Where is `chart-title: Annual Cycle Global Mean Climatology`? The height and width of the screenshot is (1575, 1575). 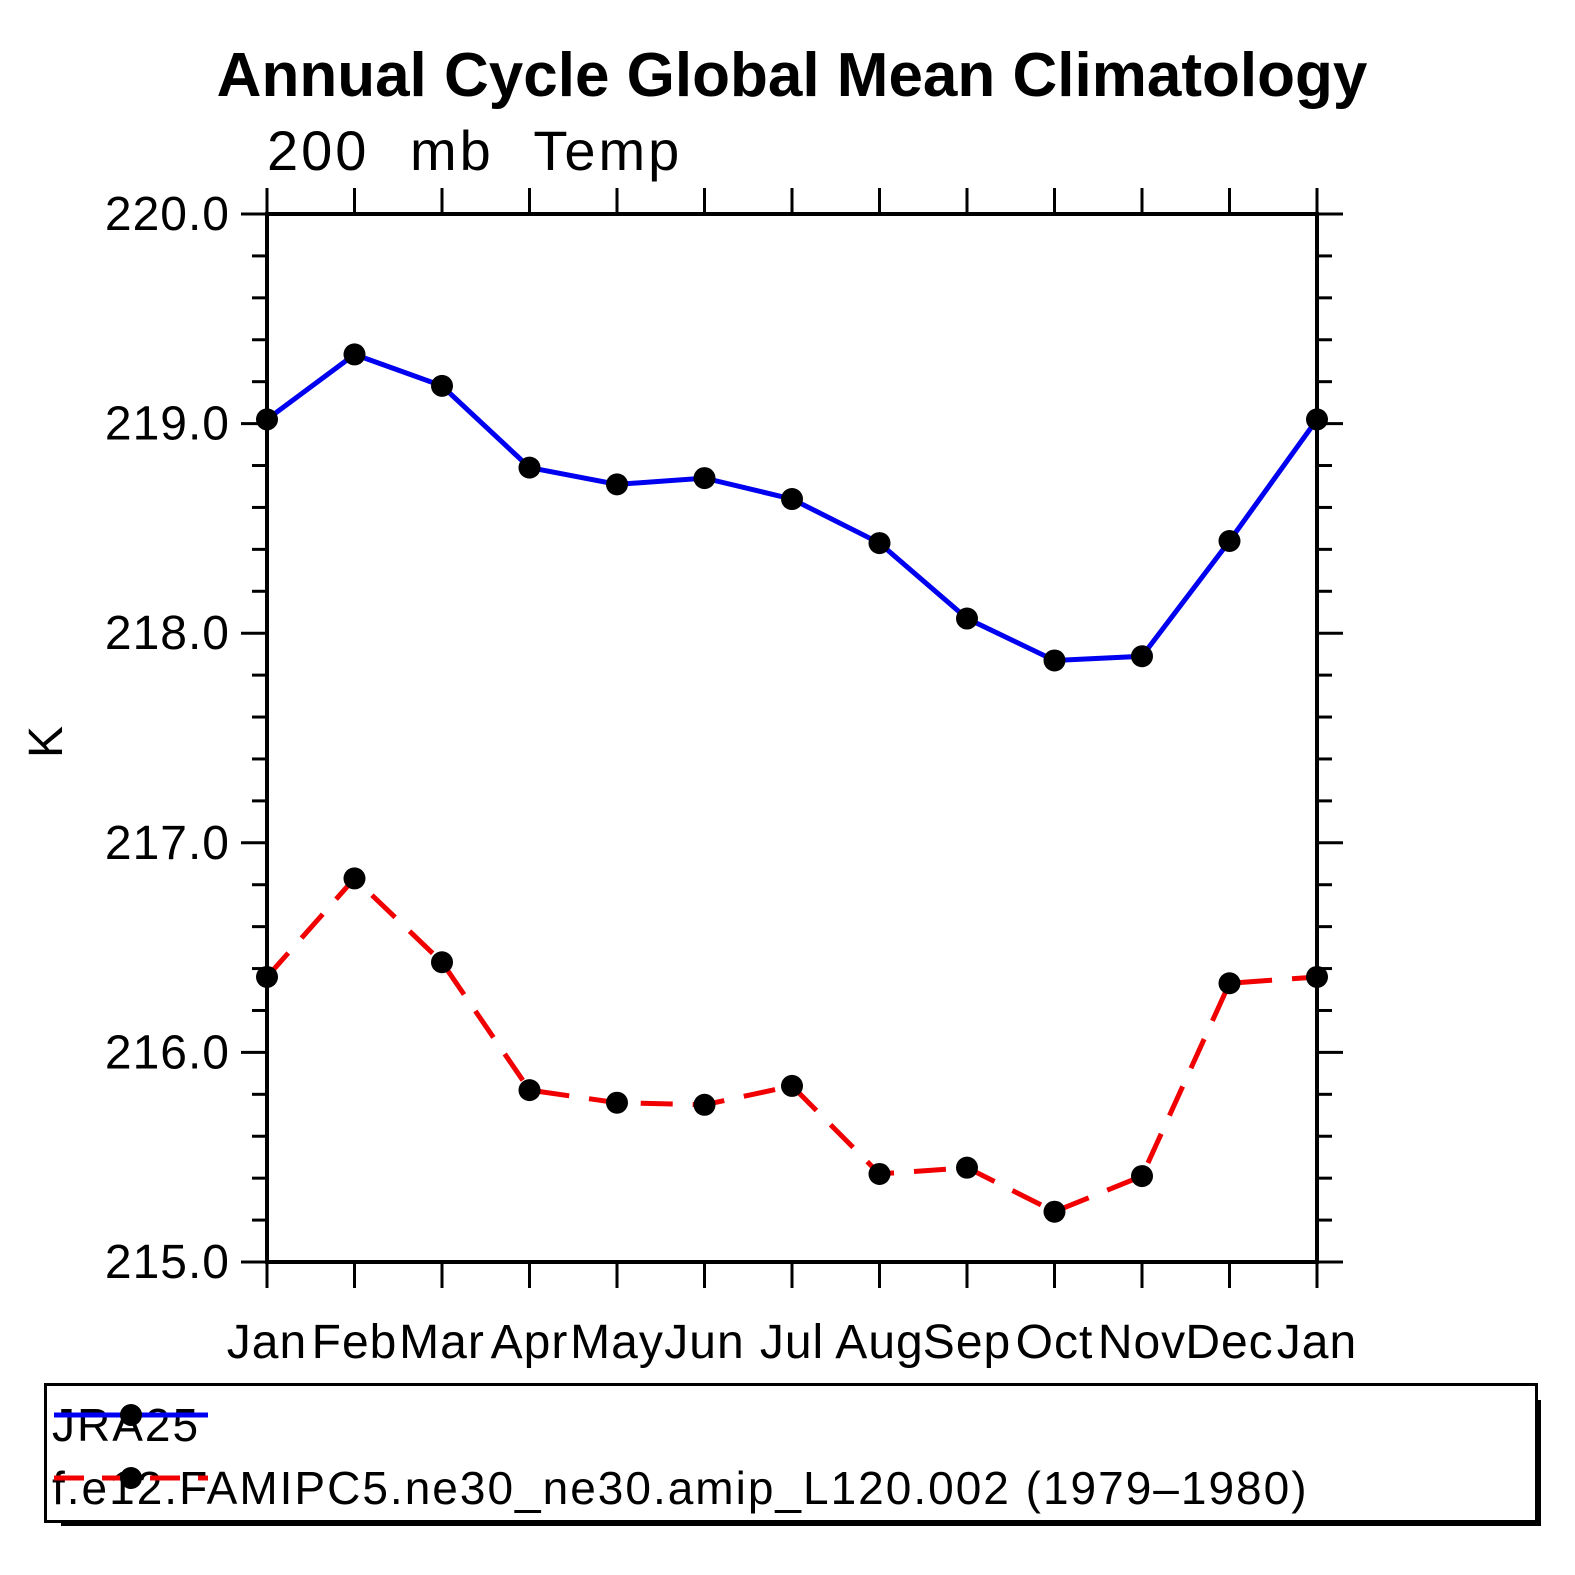
chart-title: Annual Cycle Global Mean Climatology is located at coordinates (792, 75).